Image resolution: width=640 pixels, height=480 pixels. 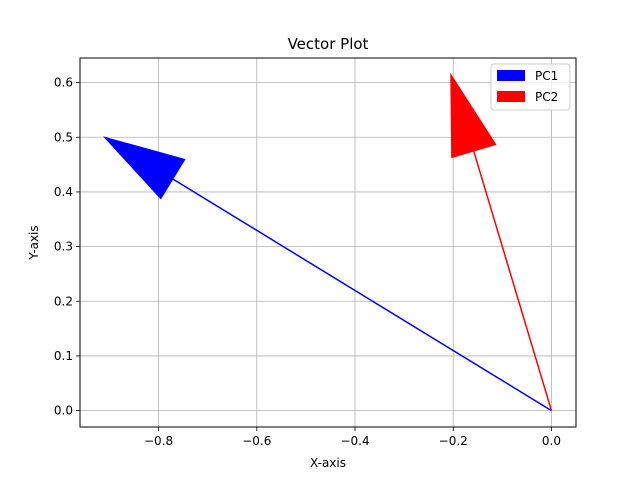 What do you see at coordinates (63, 137) in the screenshot?
I see `y-tick-label: 0.5` at bounding box center [63, 137].